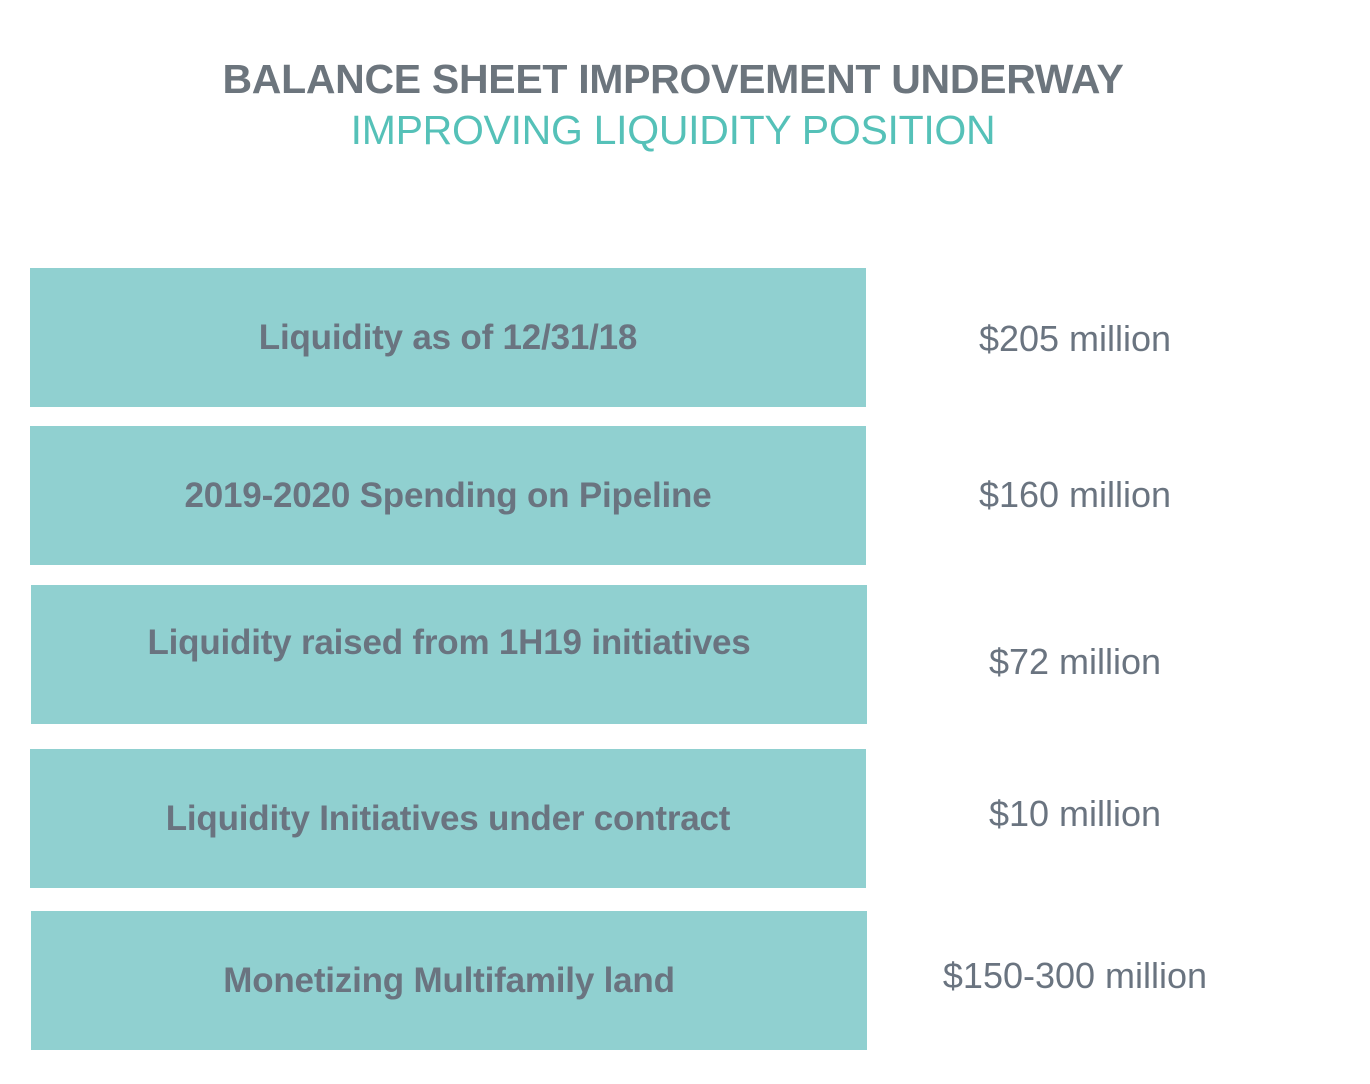 This screenshot has height=1084, width=1370. Describe the element at coordinates (1075, 494) in the screenshot. I see `row-value: $160 million` at that location.